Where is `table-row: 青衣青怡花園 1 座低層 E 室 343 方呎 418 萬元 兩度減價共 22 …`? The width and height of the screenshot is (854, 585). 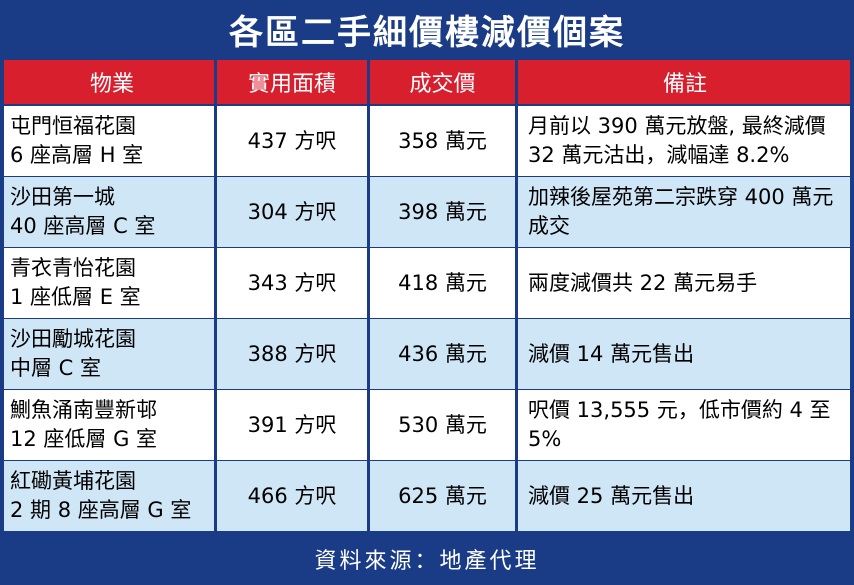 table-row: 青衣青怡花園 1 座低層 E 室 343 方呎 418 萬元 兩度減價共 22 … is located at coordinates (427, 283).